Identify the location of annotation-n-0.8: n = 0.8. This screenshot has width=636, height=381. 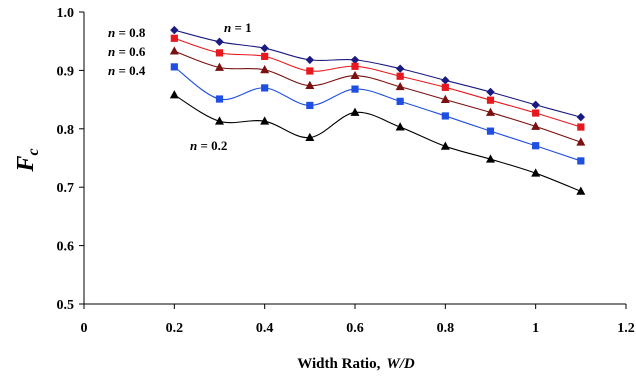
(127, 32).